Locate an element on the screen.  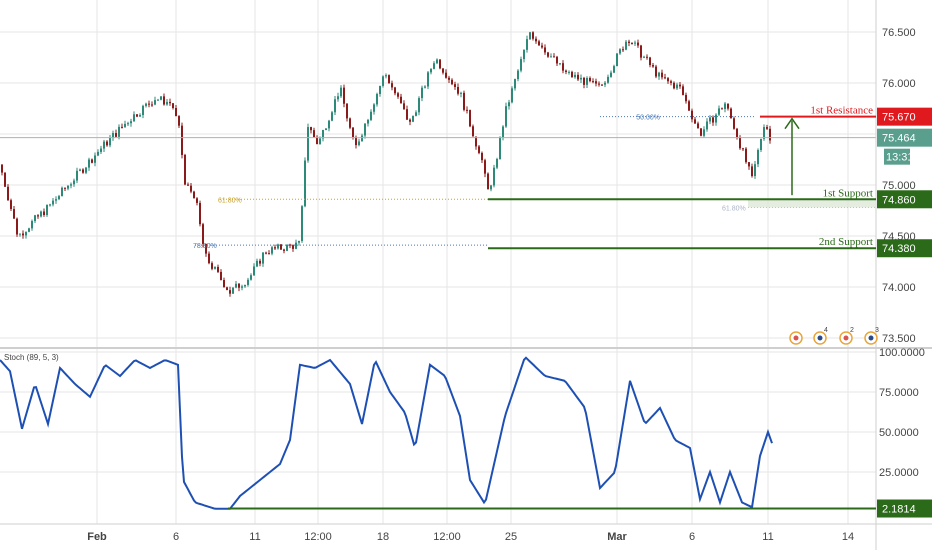
flag-event-icon: 2 is located at coordinates (846, 336).